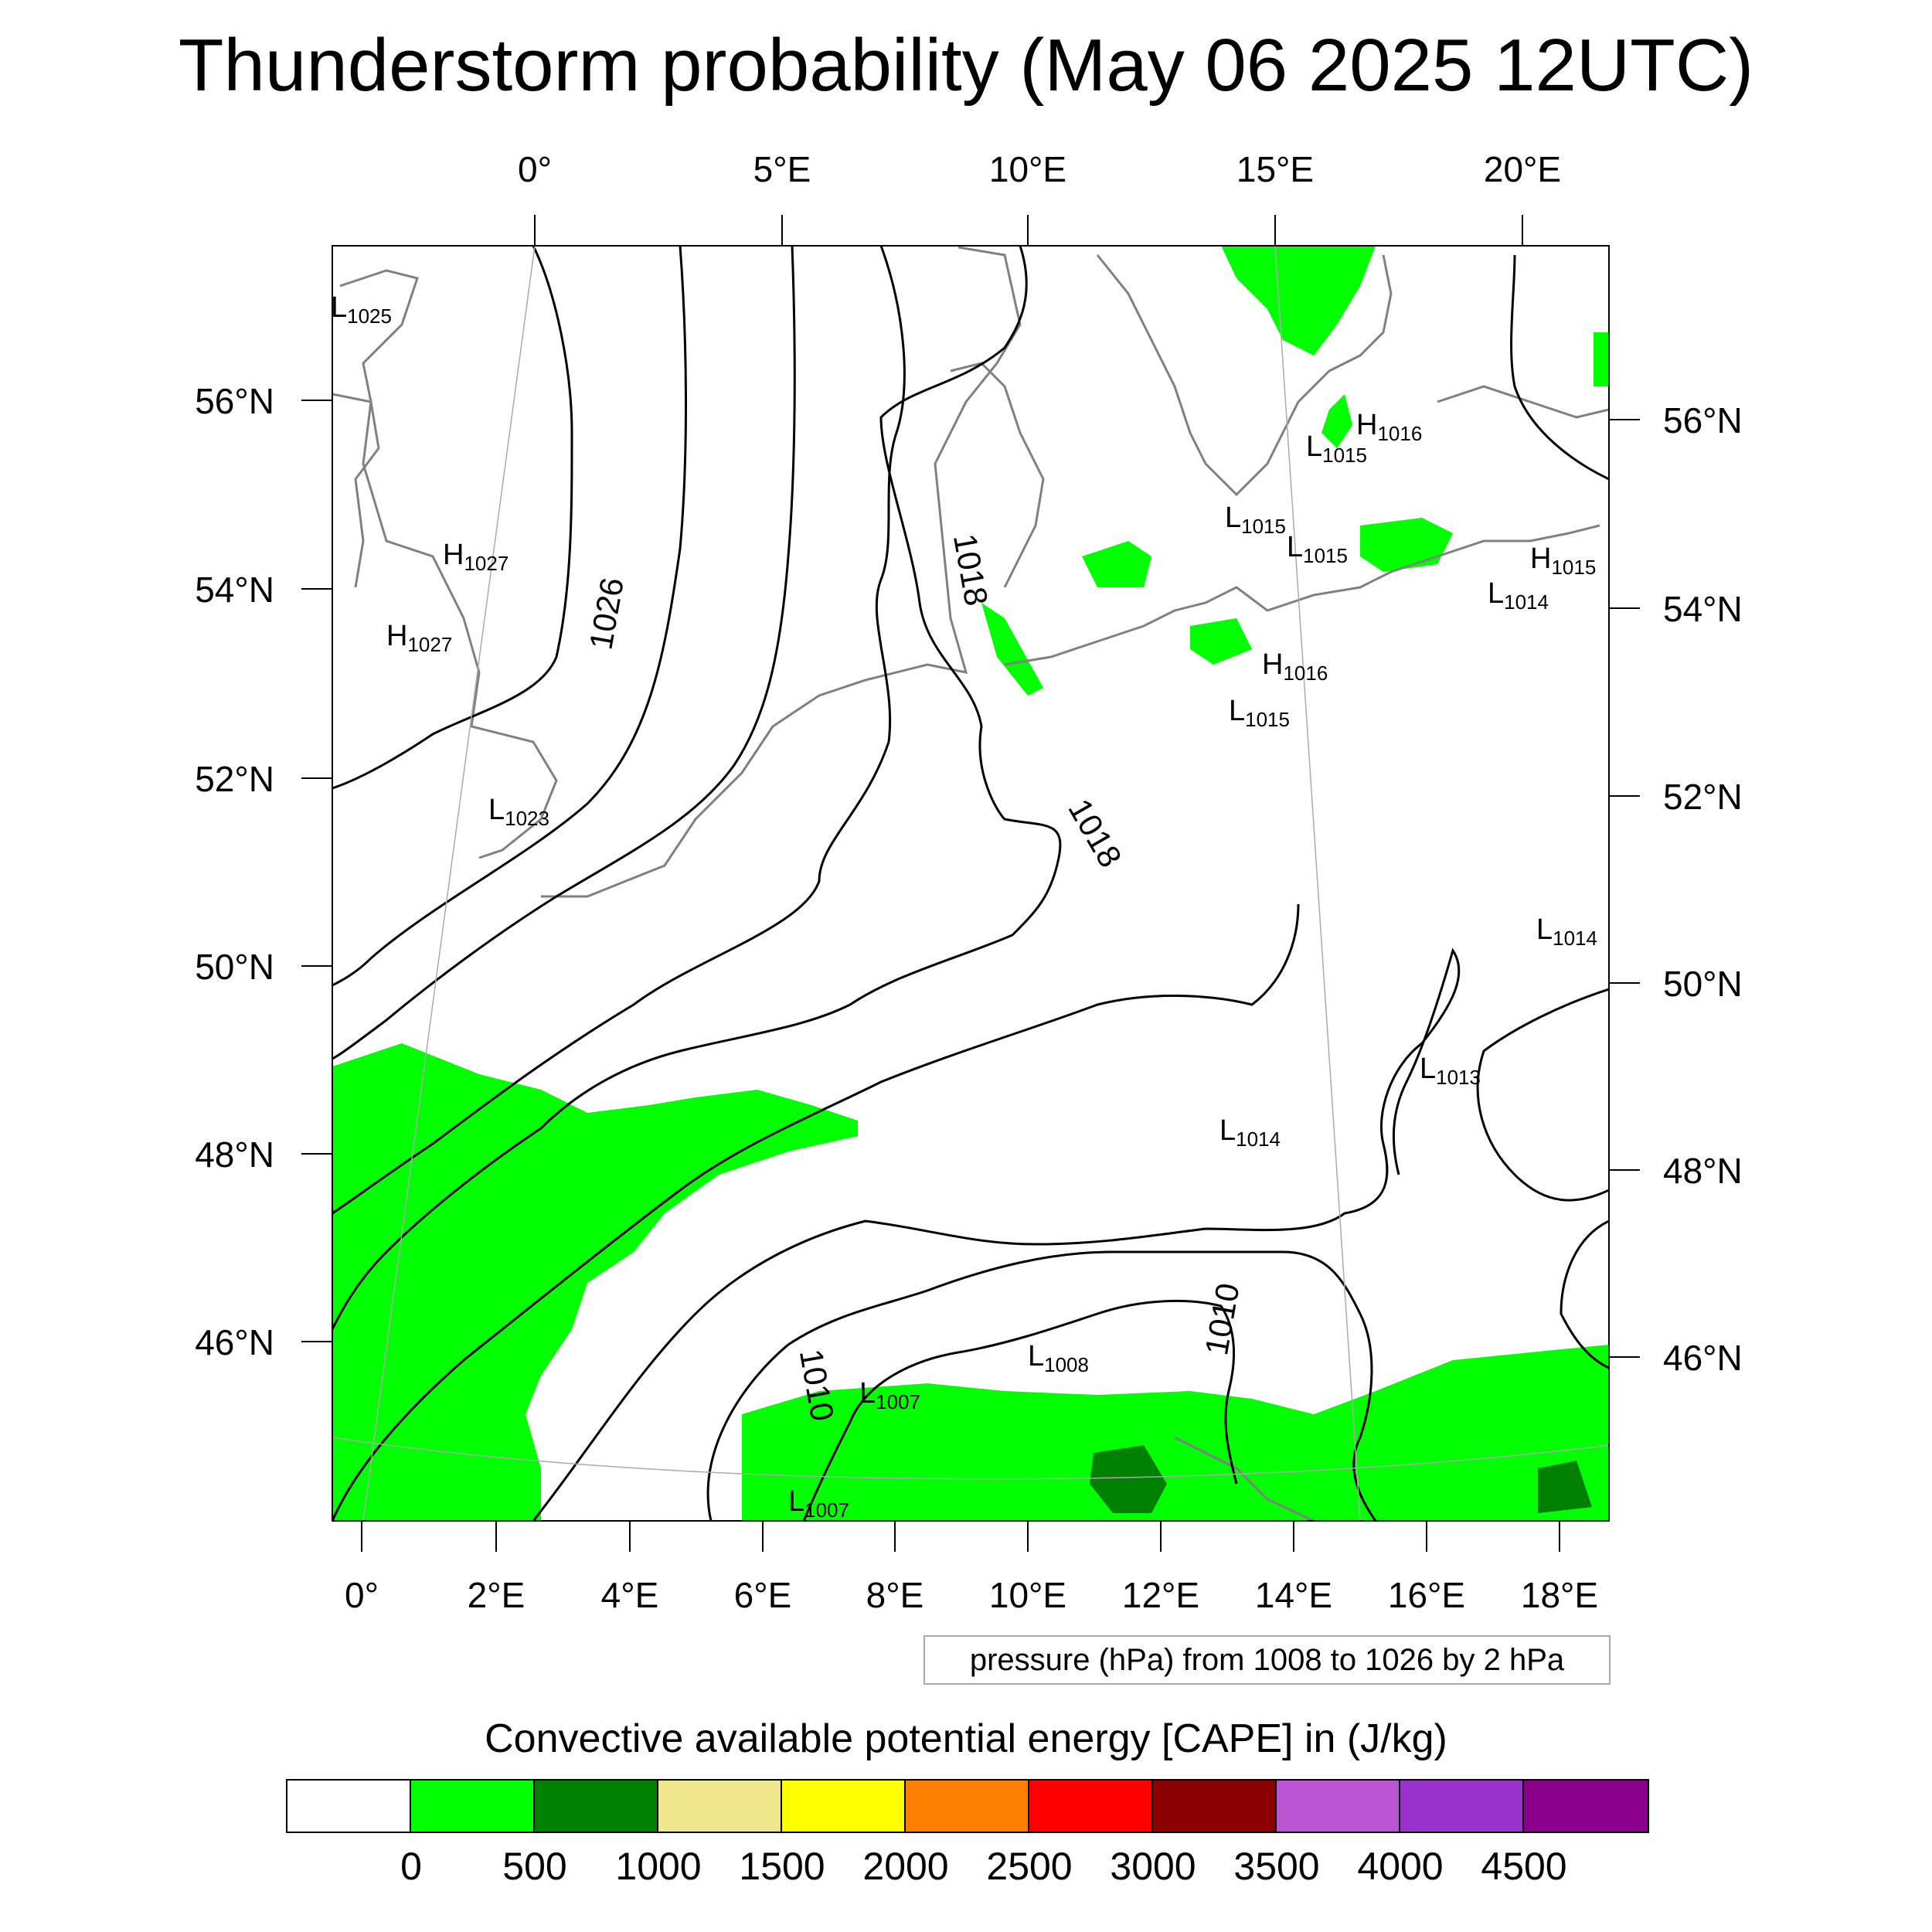 This screenshot has height=1932, width=1932. What do you see at coordinates (1703, 1358) in the screenshot?
I see `right-lat-label: 46°N` at bounding box center [1703, 1358].